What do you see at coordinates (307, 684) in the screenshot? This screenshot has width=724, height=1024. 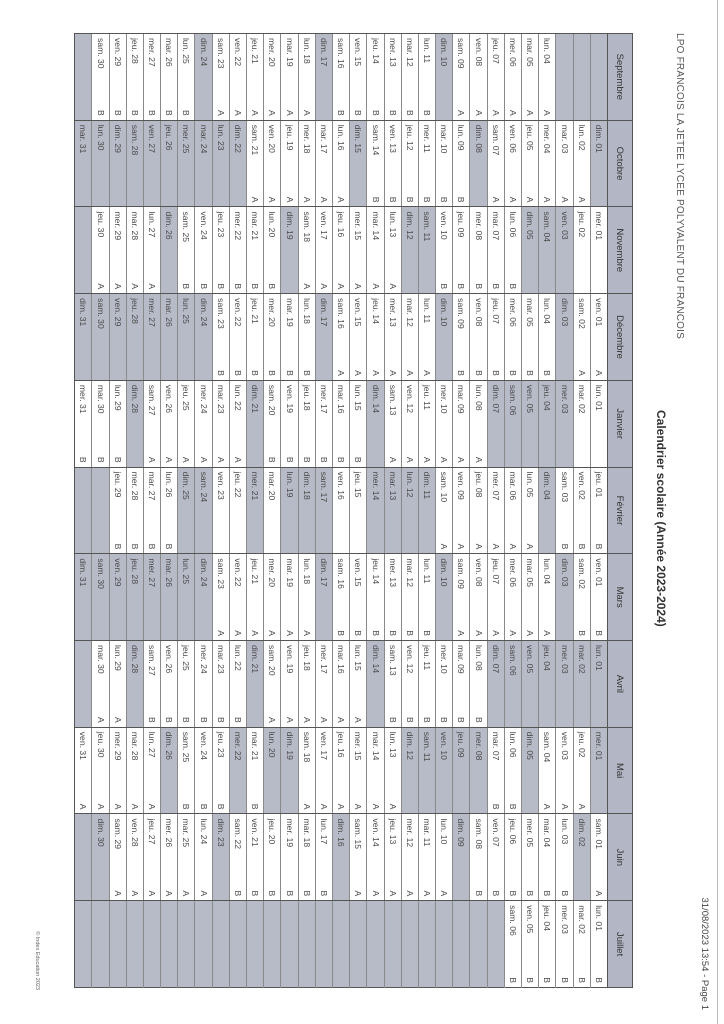 I see `day-cell: jeu. 18 A` at bounding box center [307, 684].